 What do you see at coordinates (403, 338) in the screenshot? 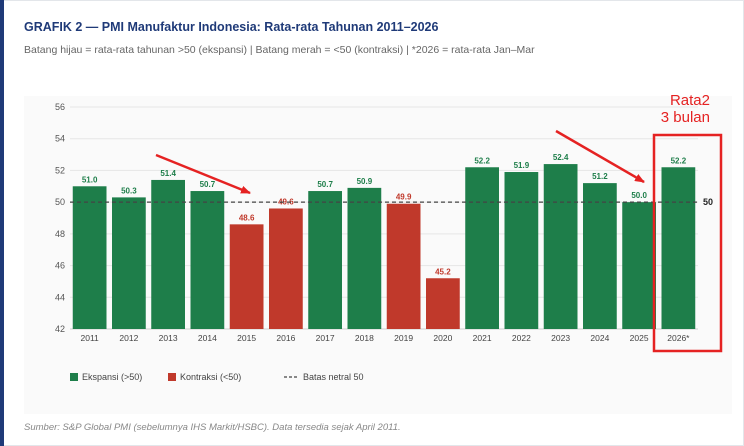
I see `x-tick-label: 2019` at bounding box center [403, 338].